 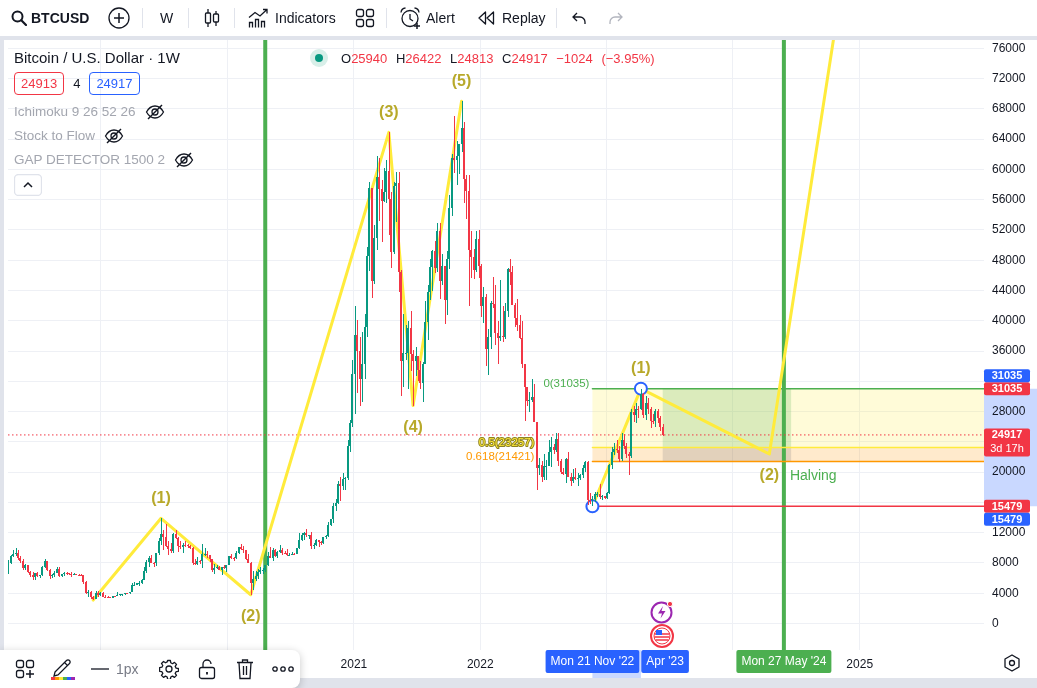 I want to click on price-box: 24913, so click(x=39, y=83).